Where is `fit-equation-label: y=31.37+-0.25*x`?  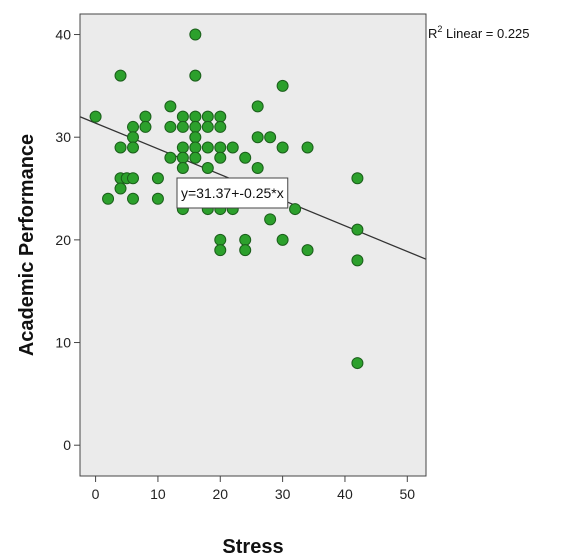 fit-equation-label: y=31.37+-0.25*x is located at coordinates (232, 193).